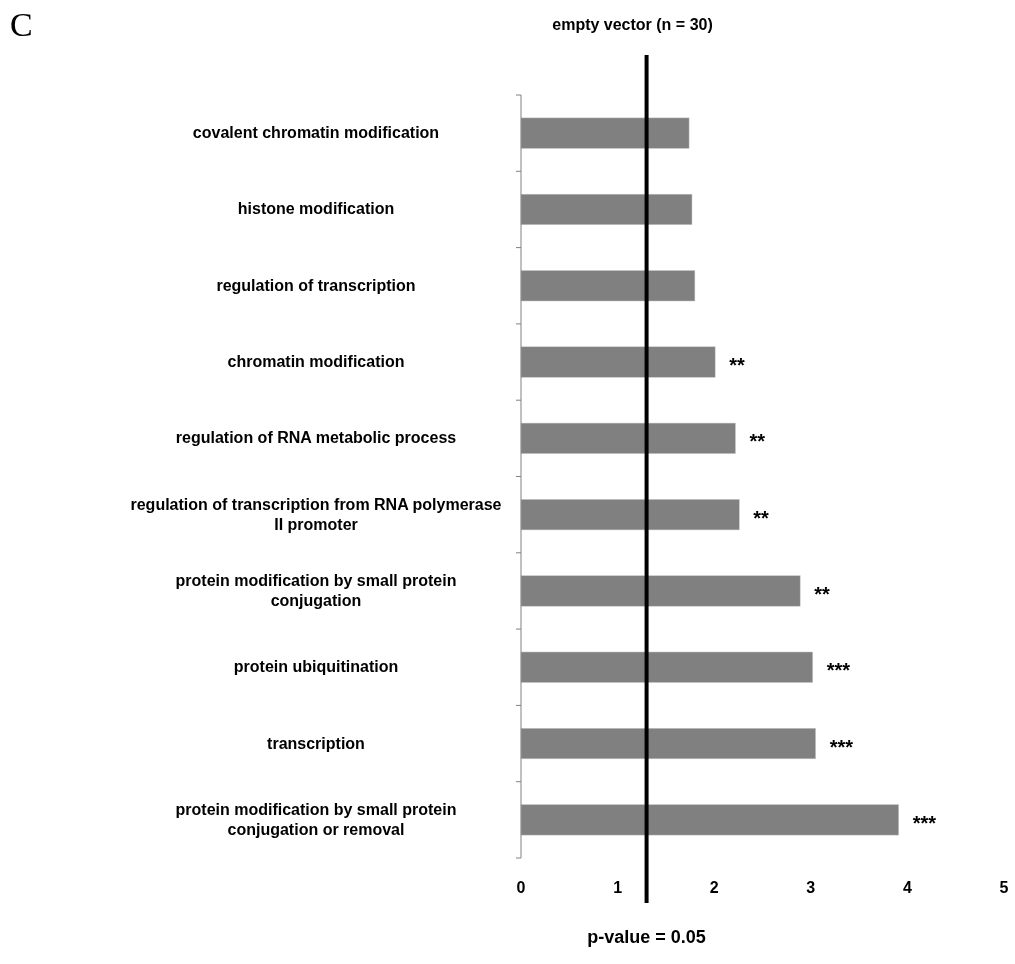  Describe the element at coordinates (521, 887) in the screenshot. I see `x-tick-label: 0` at that location.